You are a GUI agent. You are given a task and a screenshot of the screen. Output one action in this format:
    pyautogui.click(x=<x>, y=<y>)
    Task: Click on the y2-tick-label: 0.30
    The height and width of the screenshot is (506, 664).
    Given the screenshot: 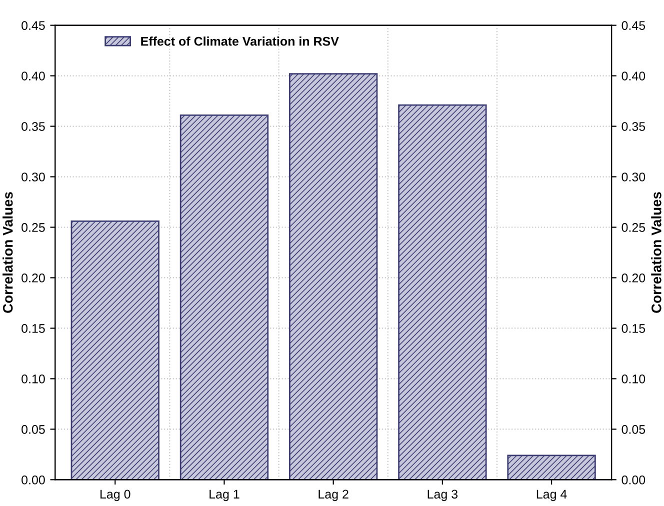 What is the action you would take?
    pyautogui.click(x=634, y=177)
    